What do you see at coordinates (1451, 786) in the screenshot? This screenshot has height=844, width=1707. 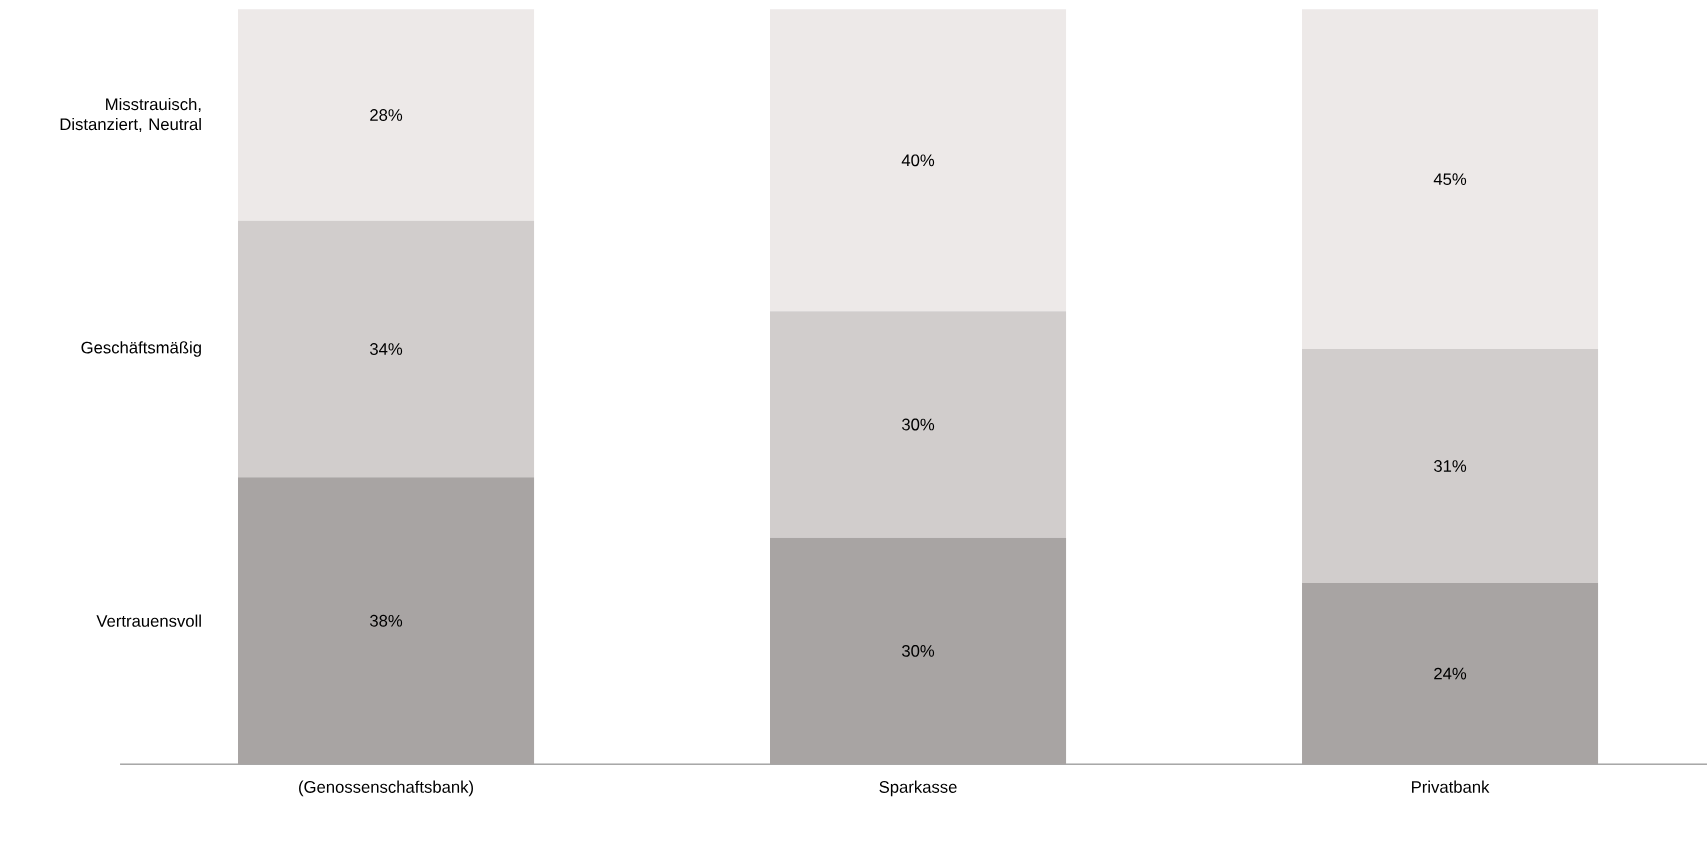 I see `x-tick-label: Privatbank` at bounding box center [1451, 786].